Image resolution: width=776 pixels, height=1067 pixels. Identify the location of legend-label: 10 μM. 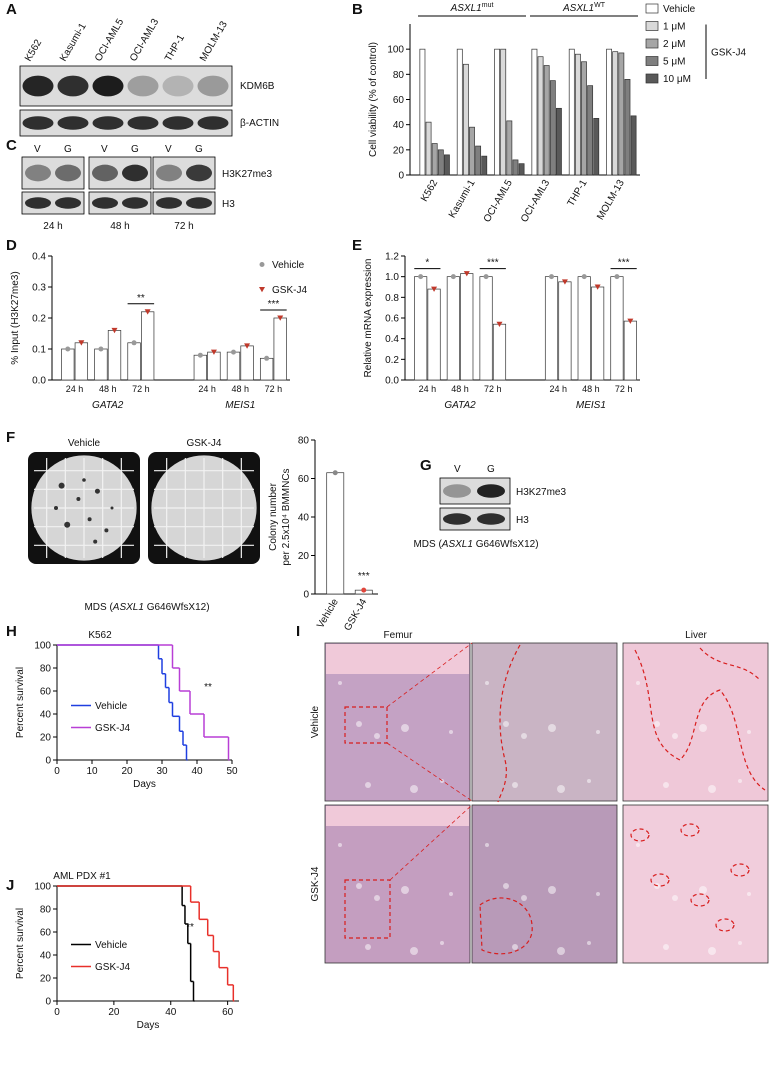
(677, 79).